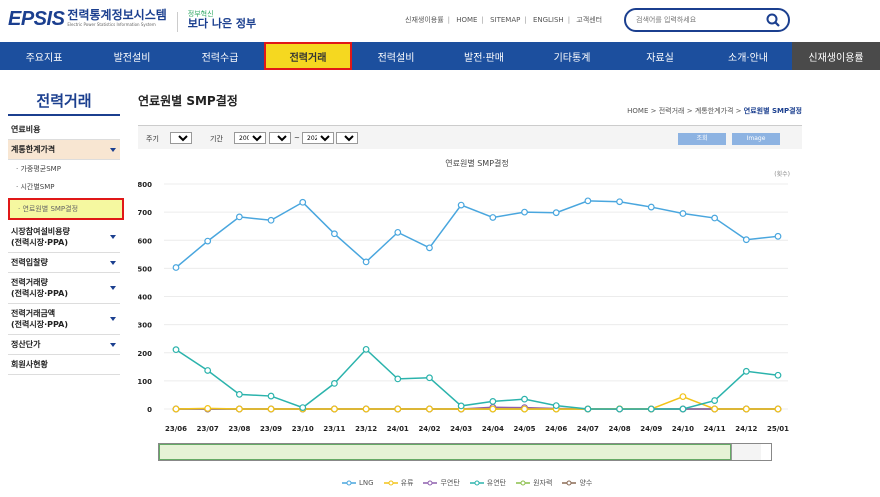  I want to click on util-link: 신재생이용률, so click(424, 20).